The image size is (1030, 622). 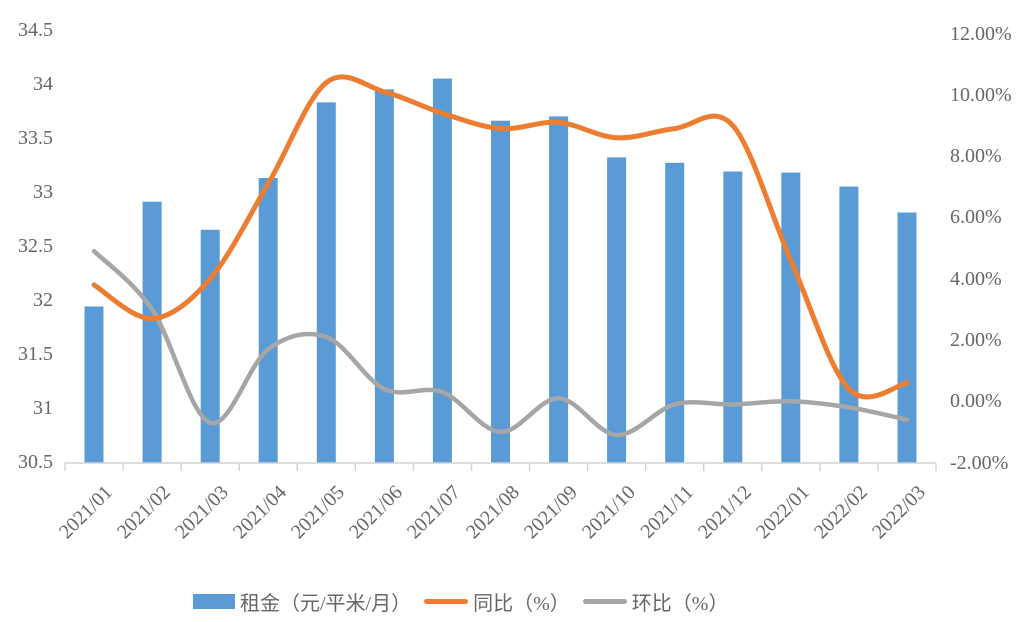 I want to click on x-axis-line, so click(x=500, y=466).